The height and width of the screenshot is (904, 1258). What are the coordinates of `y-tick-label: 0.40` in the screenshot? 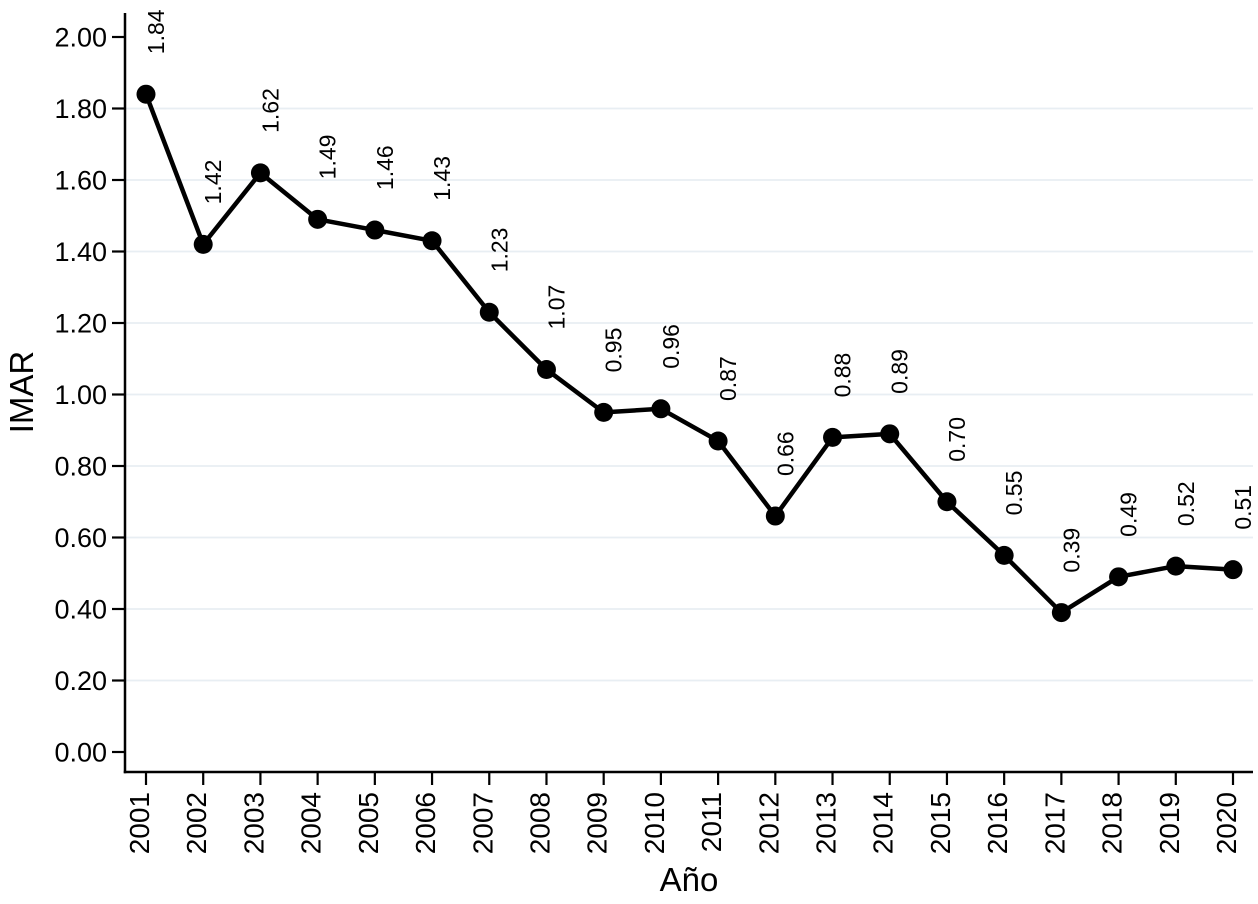 It's located at (80, 609).